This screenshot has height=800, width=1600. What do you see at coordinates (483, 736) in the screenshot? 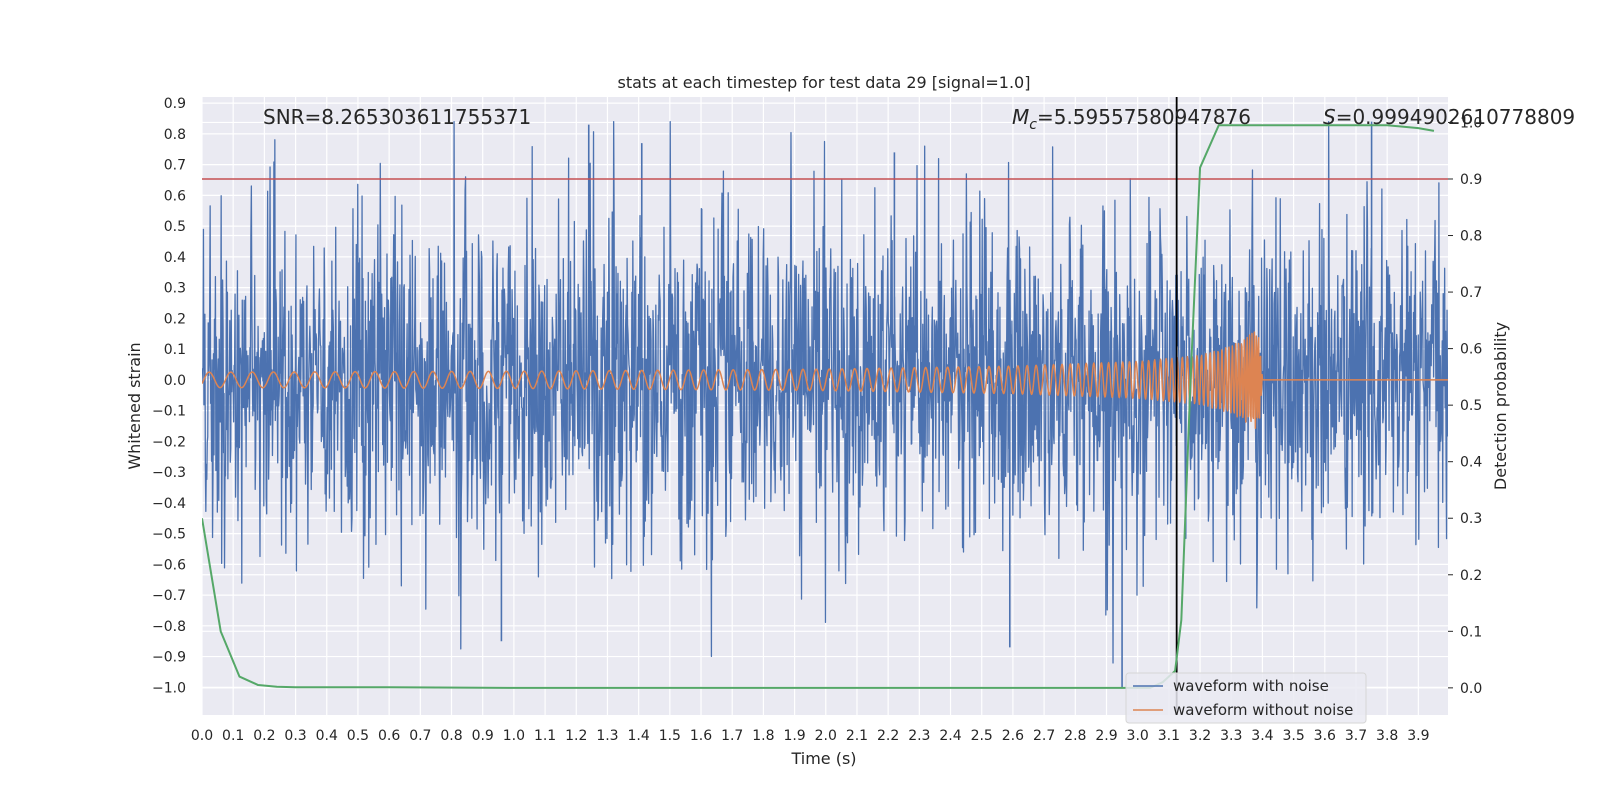
I see `x-tick-label: 0.9` at bounding box center [483, 736].